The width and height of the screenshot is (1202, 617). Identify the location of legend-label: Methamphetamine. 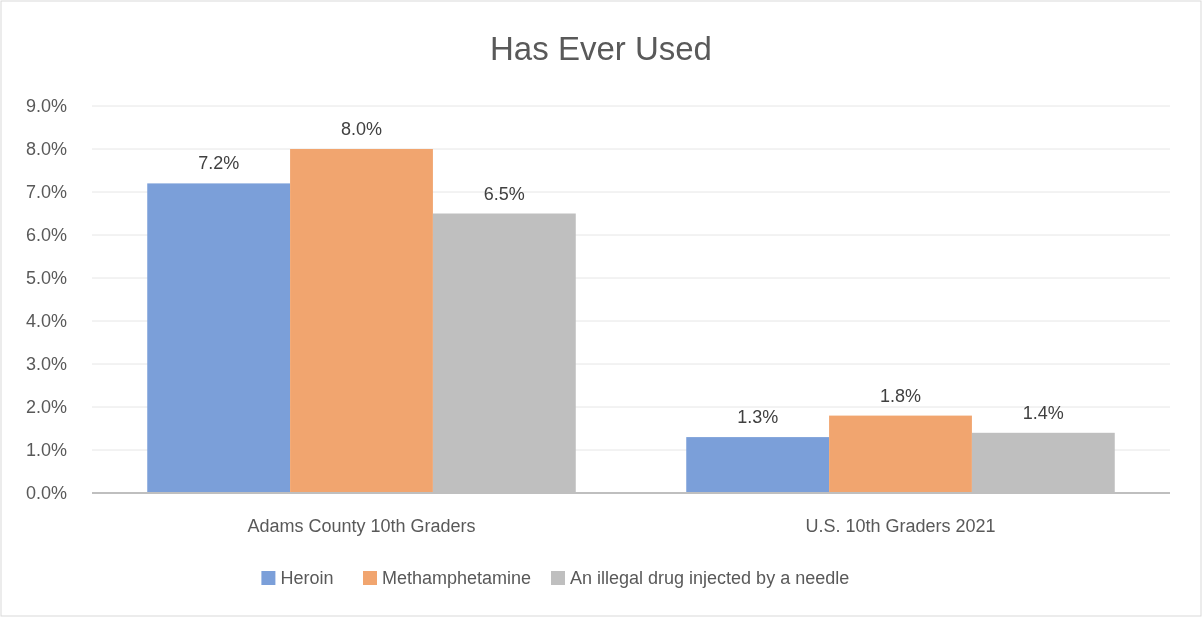
(457, 578).